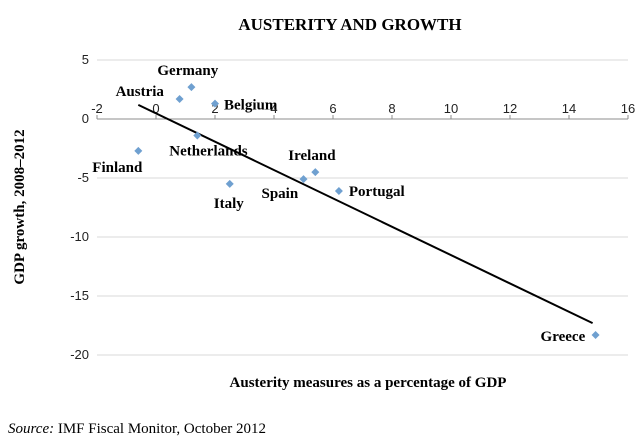 The width and height of the screenshot is (640, 446). I want to click on source-text: IMF Fiscal Monitor, October 2012, so click(161, 429).